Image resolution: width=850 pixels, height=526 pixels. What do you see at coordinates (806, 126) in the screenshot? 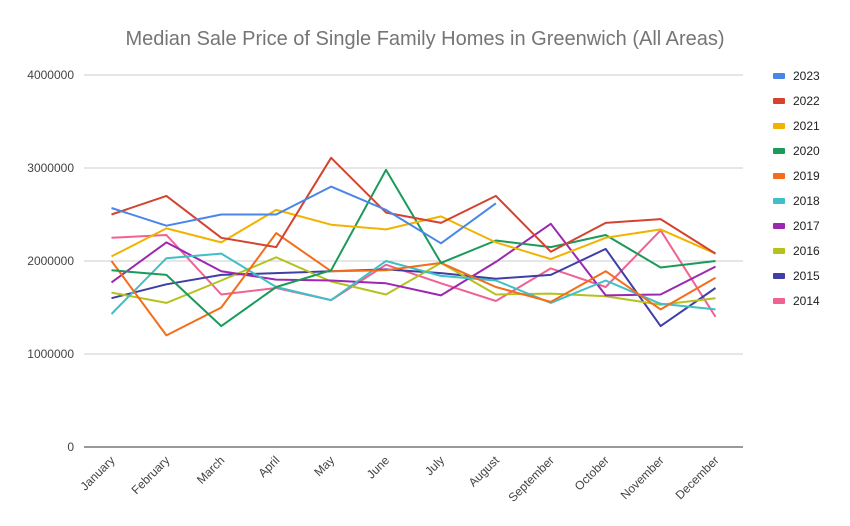
I see `legend-label-2021: 2021` at bounding box center [806, 126].